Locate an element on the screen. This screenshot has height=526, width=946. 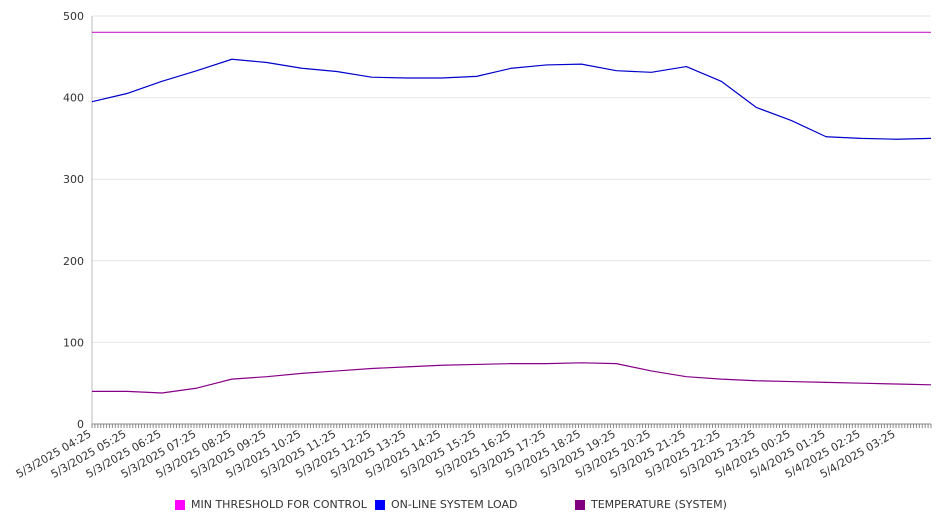
legend-swatch-system-load is located at coordinates (380, 504).